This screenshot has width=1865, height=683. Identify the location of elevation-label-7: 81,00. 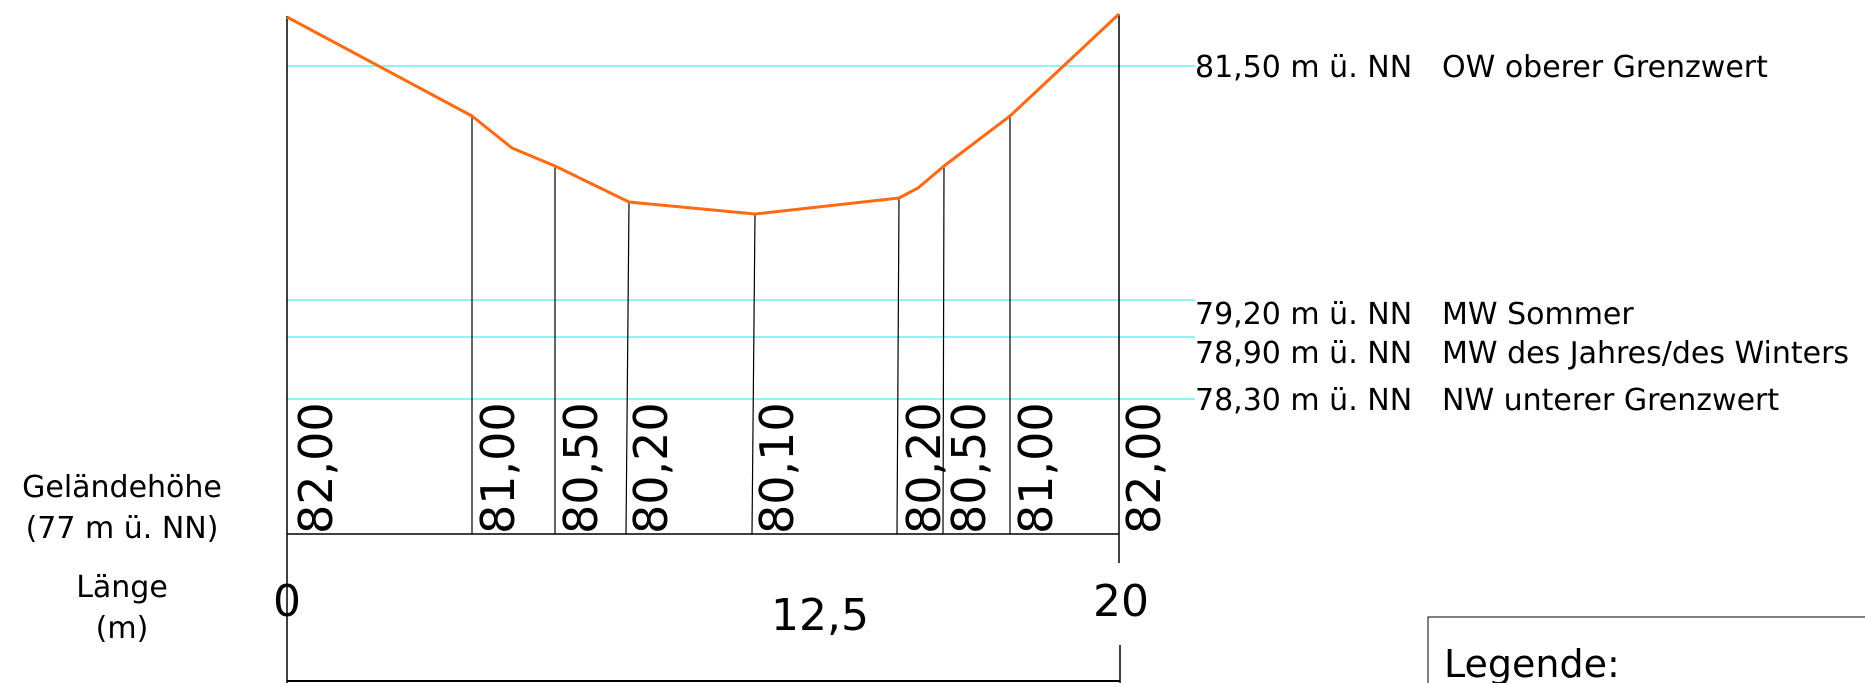
(1036, 468).